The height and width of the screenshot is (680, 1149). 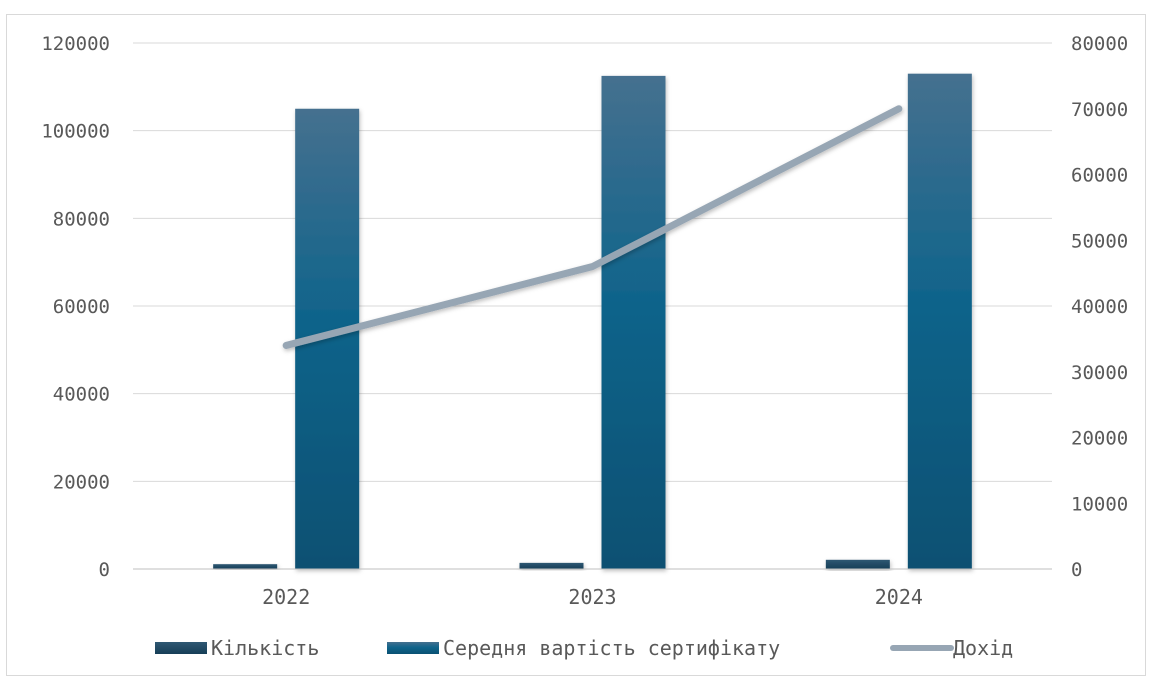 What do you see at coordinates (81, 482) in the screenshot?
I see `y-left-tick-label: 20000` at bounding box center [81, 482].